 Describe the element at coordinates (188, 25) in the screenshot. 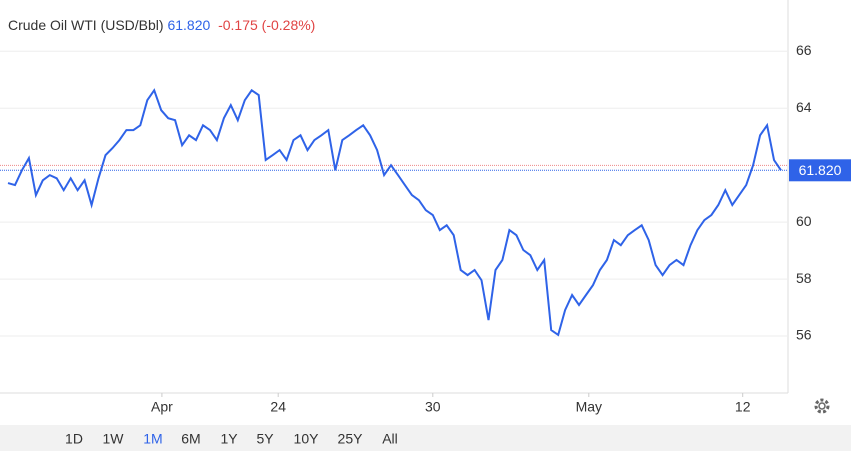

I see `last-price: 61.820` at that location.